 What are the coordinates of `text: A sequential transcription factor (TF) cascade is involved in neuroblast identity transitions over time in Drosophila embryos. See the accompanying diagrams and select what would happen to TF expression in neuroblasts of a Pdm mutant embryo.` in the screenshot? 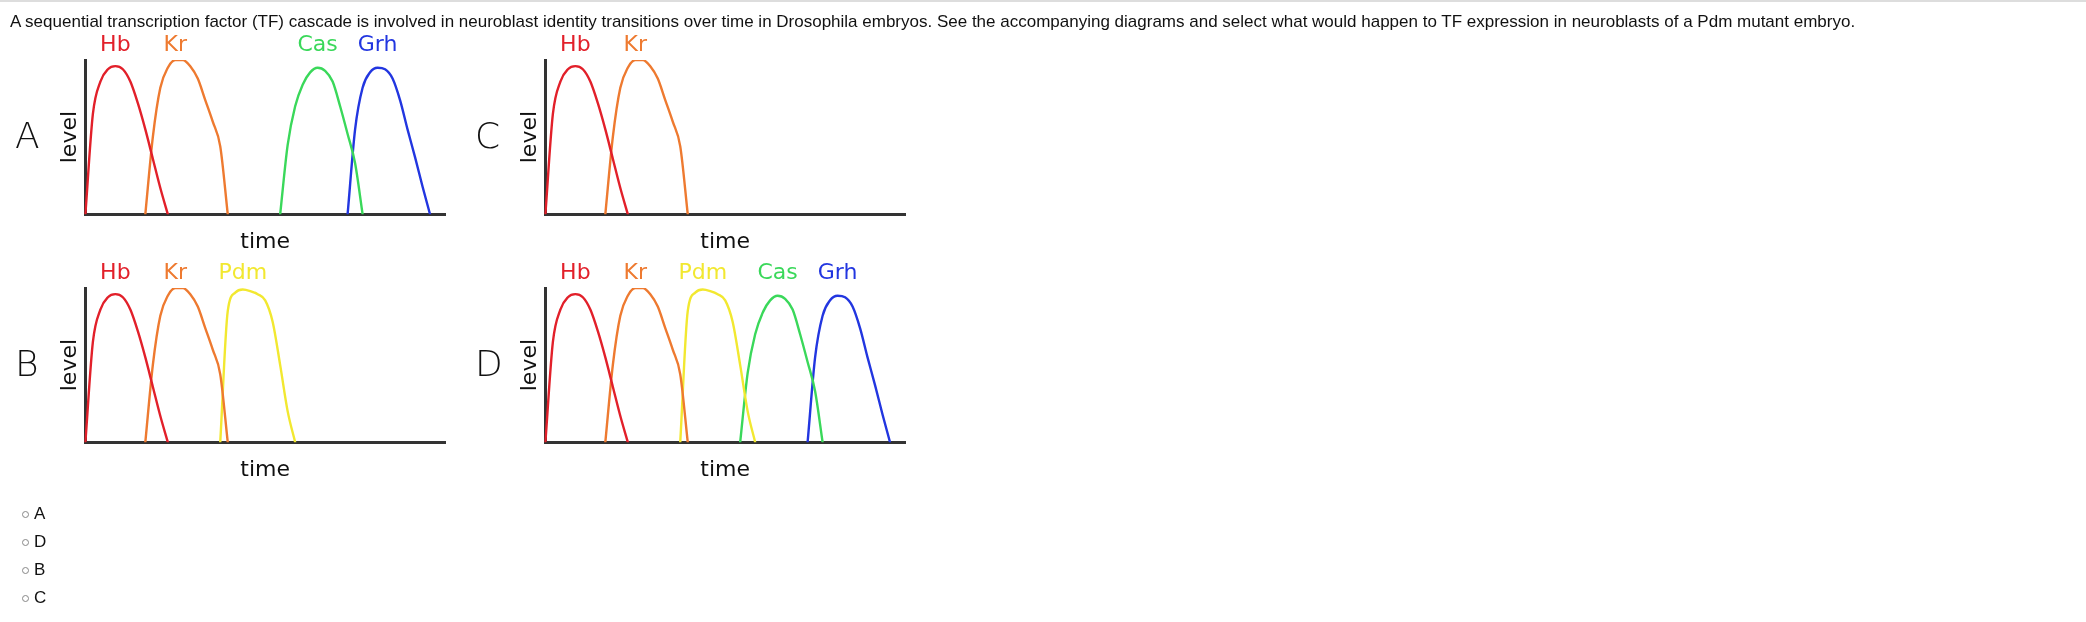 It's located at (1043, 16).